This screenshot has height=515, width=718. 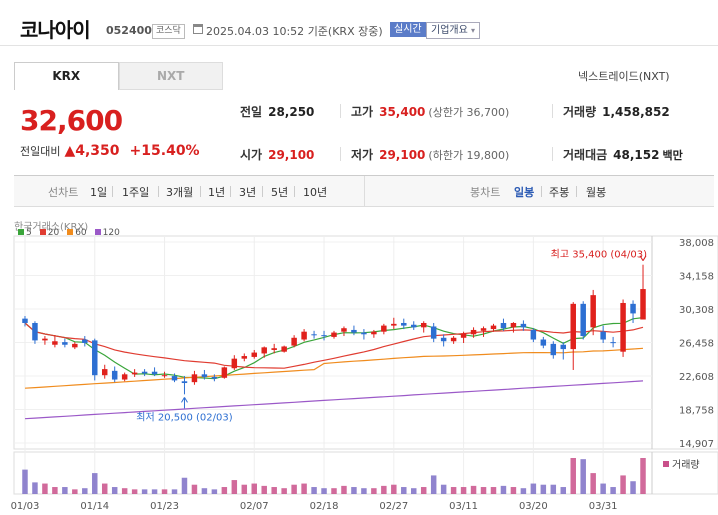 I want to click on period-10y: 10년, so click(x=315, y=192).